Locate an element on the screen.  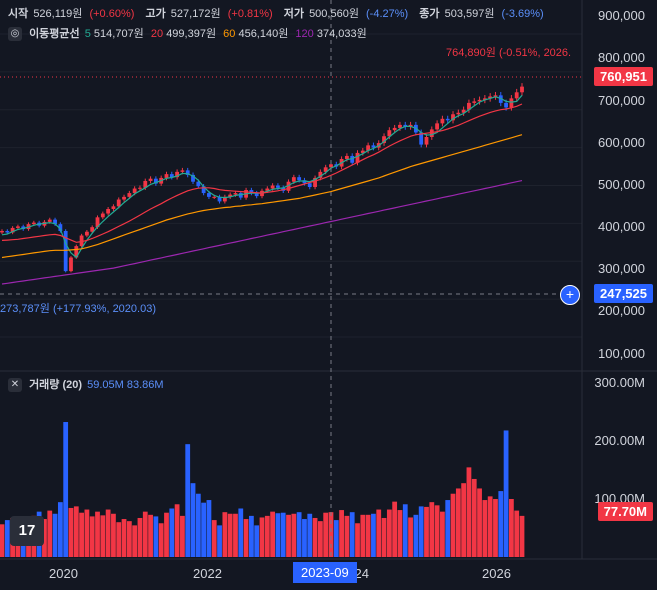
ma5-period: 5 is located at coordinates (87, 34).